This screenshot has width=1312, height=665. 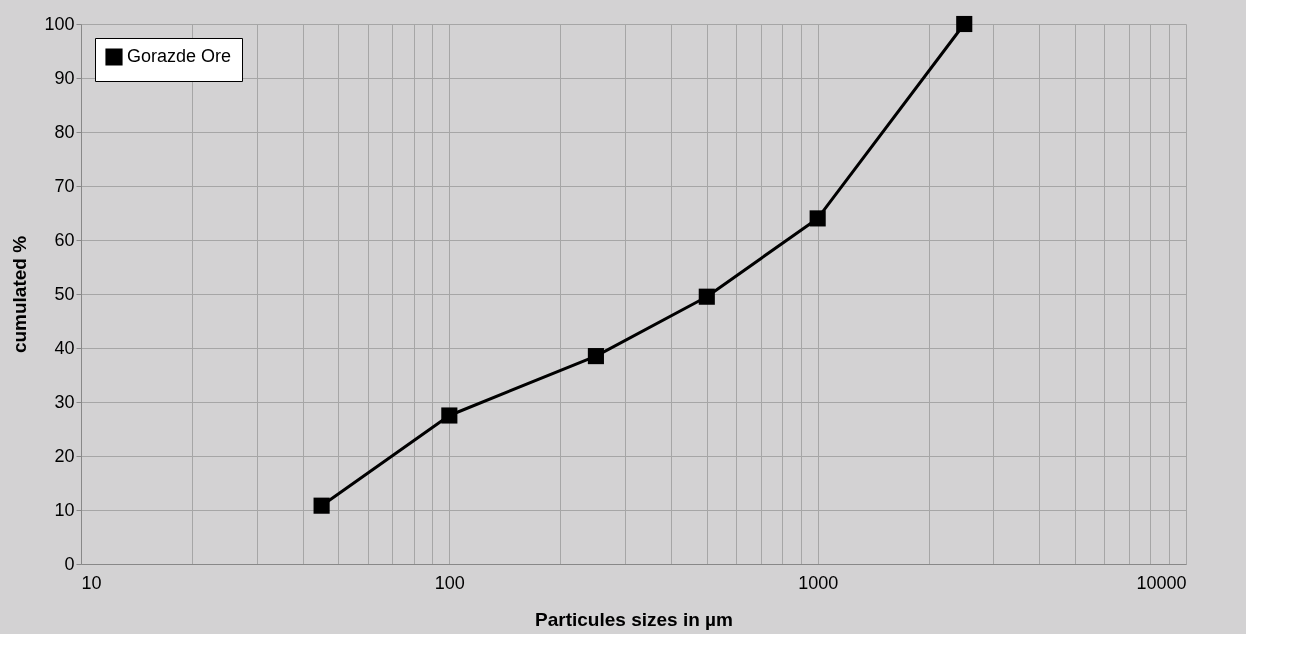 What do you see at coordinates (69, 563) in the screenshot?
I see `y-tick-label: 0` at bounding box center [69, 563].